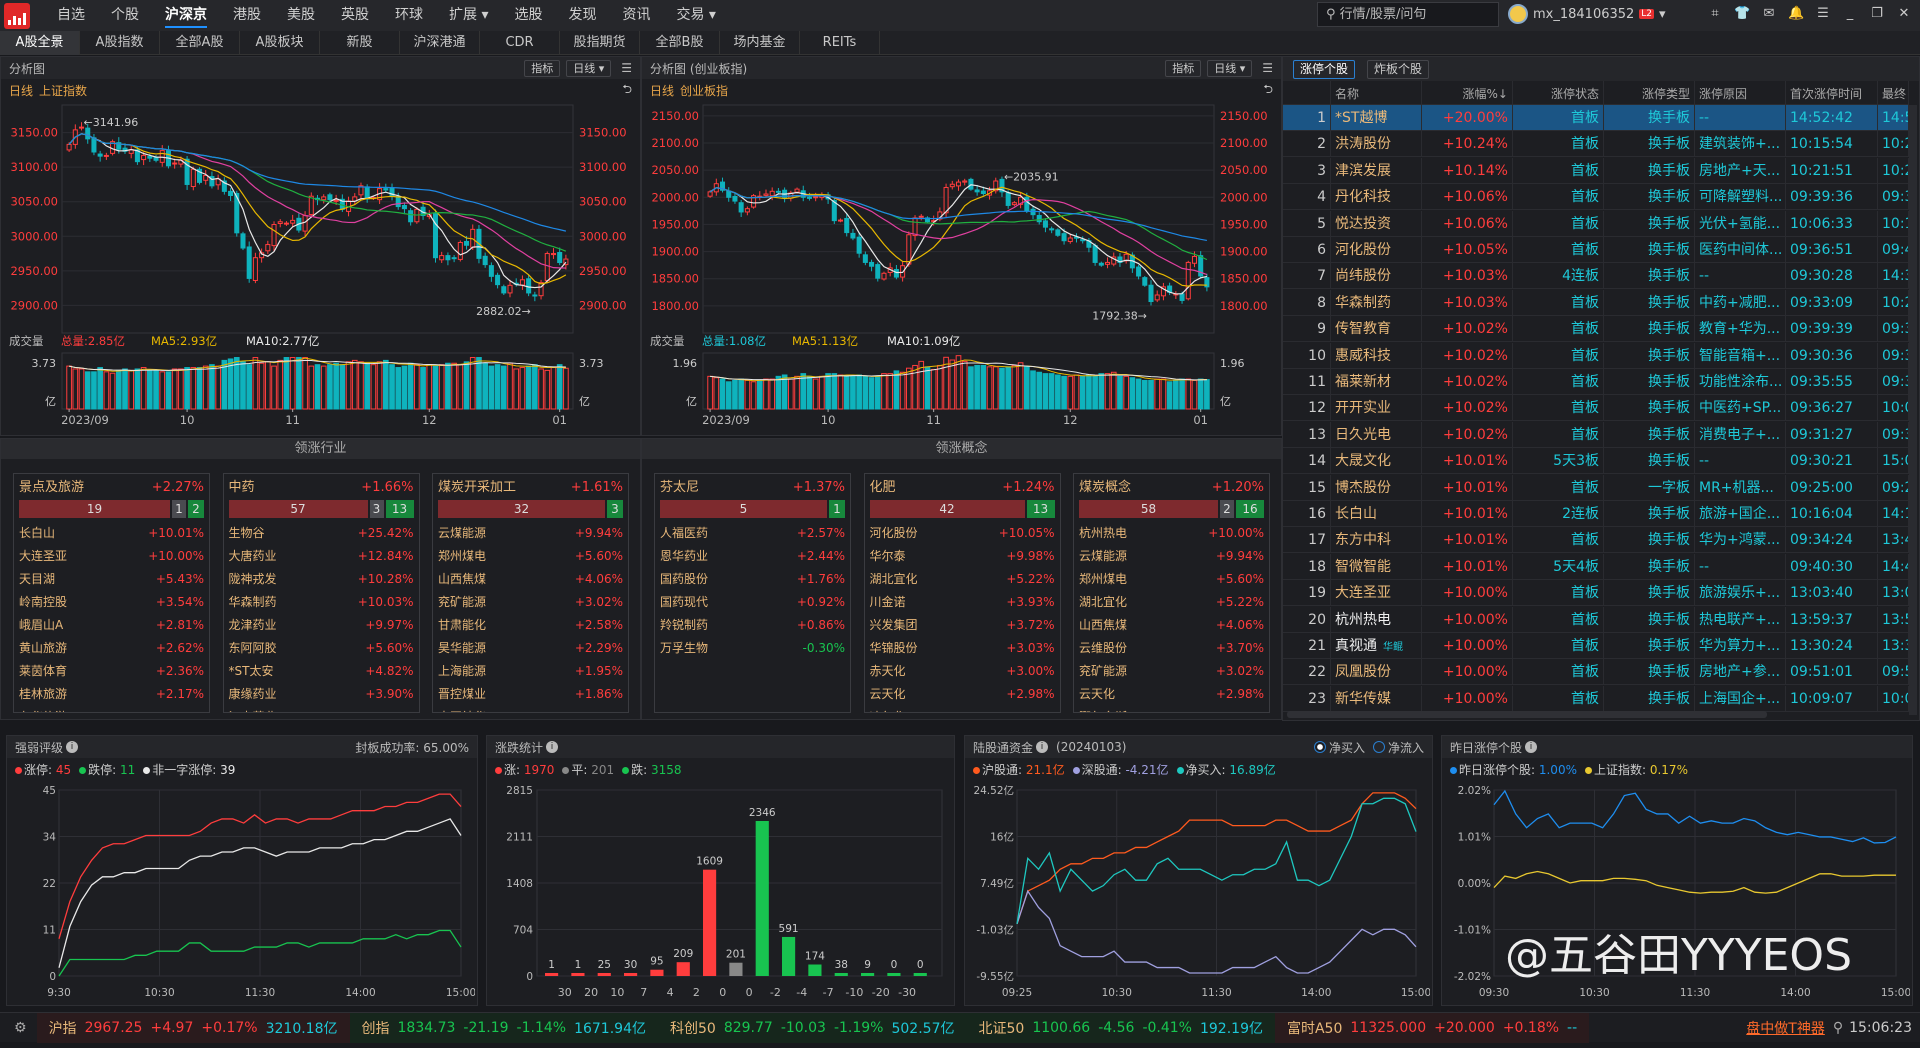 The width and height of the screenshot is (1920, 1048). What do you see at coordinates (530, 625) in the screenshot?
I see `sector-stock-row: 甘肃能化 +2.58%` at bounding box center [530, 625].